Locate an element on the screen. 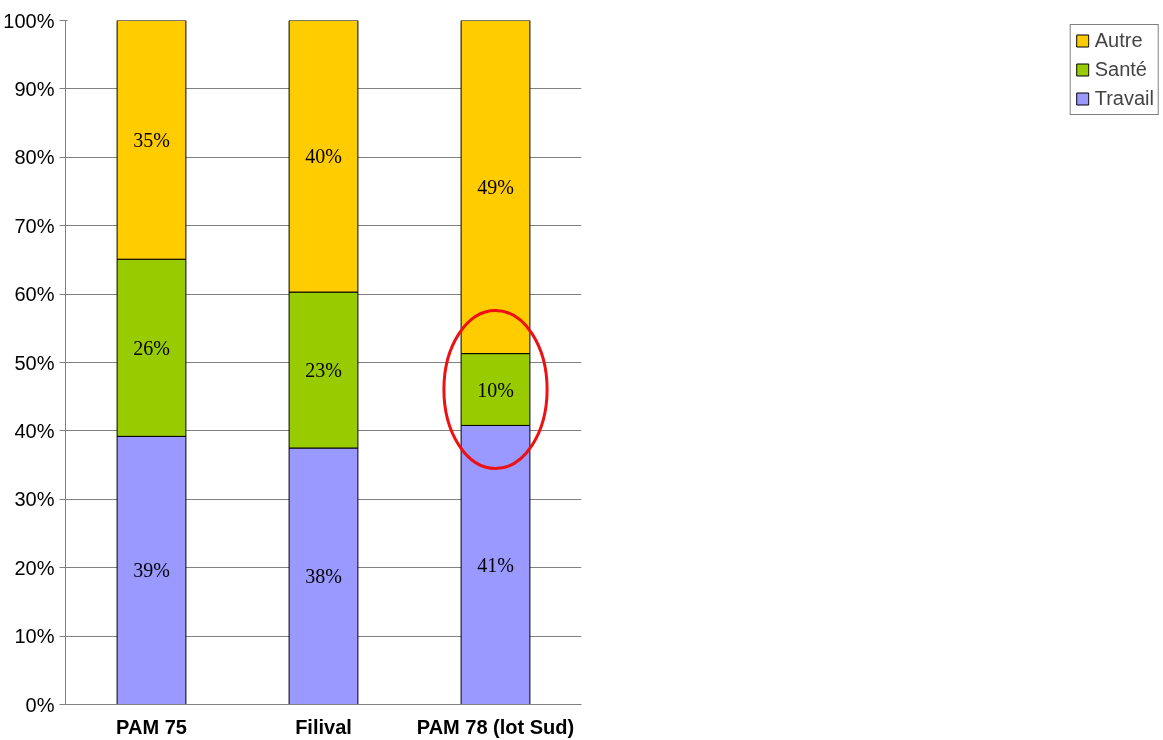  legend-label: Autre is located at coordinates (1118, 40).